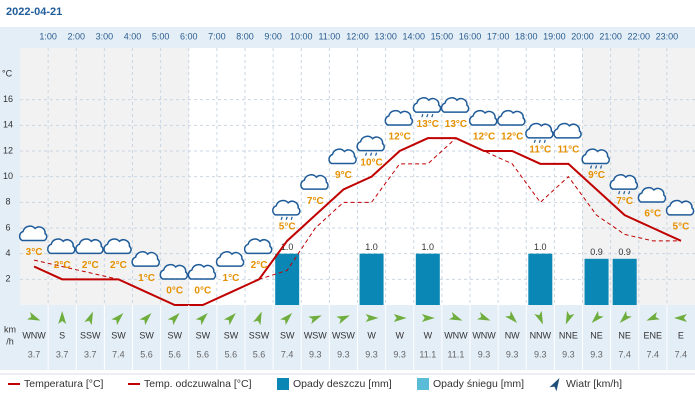 This screenshot has width=695, height=408. I want to click on temperature-label: 6°C, so click(652, 214).